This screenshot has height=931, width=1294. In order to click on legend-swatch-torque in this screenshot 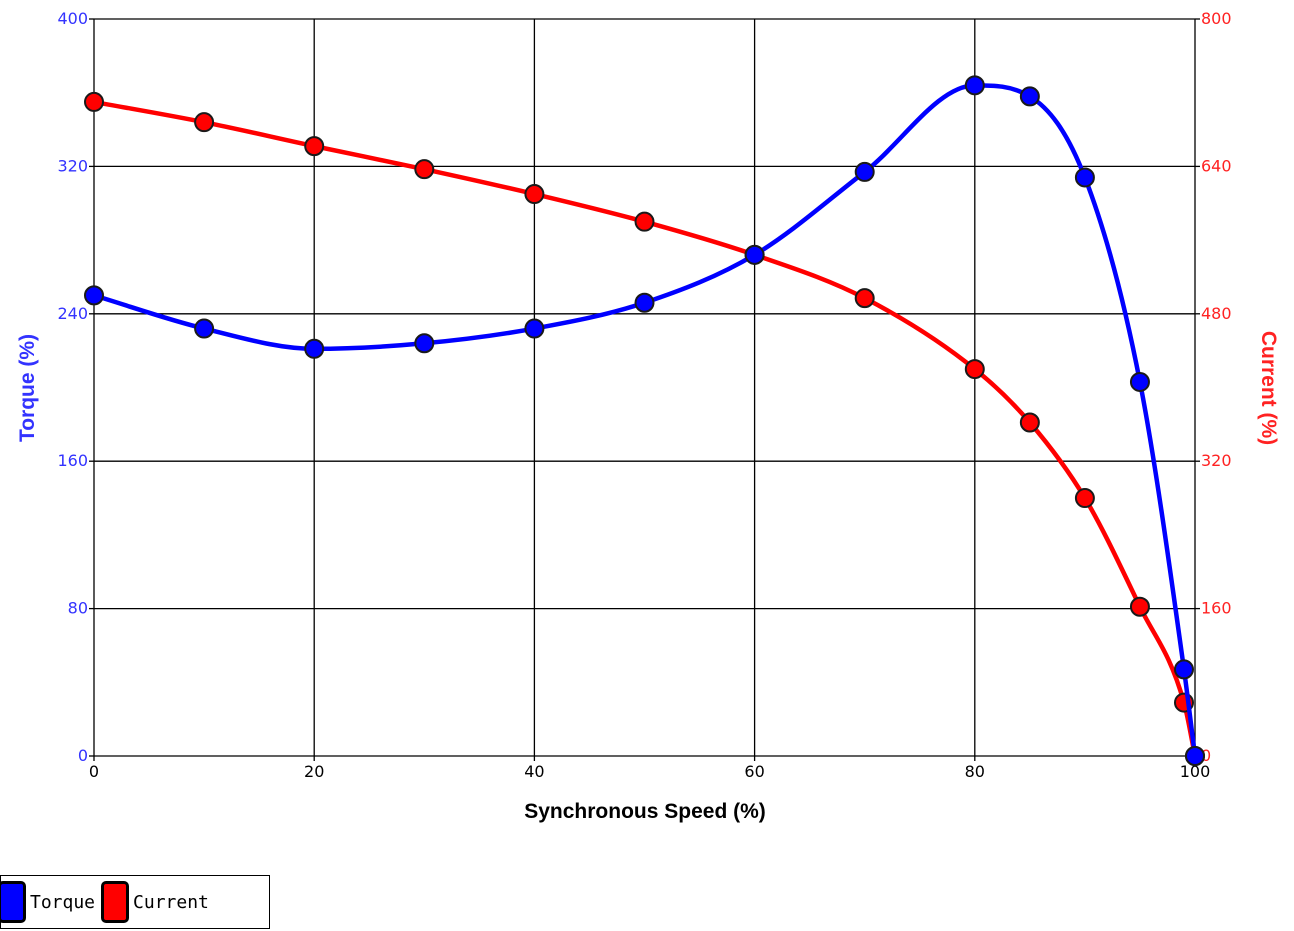, I will do `click(13, 902)`.